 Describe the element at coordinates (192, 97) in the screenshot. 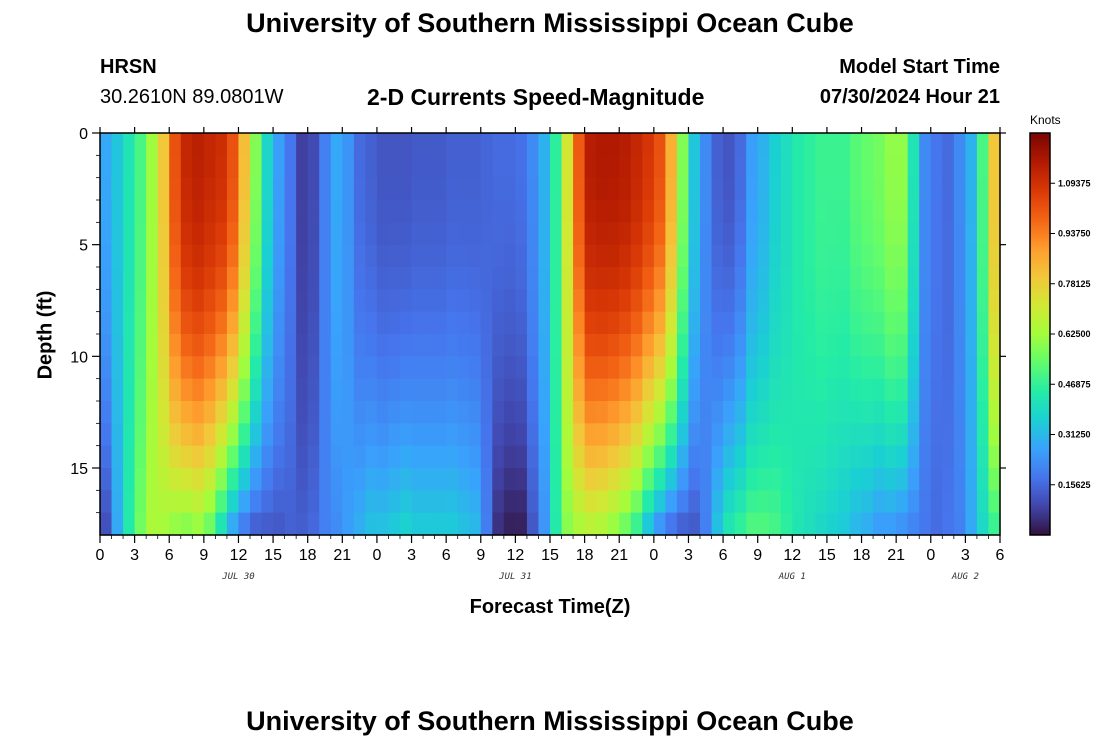

I see `station-coordinates: 30.2610N 89.0801W` at that location.